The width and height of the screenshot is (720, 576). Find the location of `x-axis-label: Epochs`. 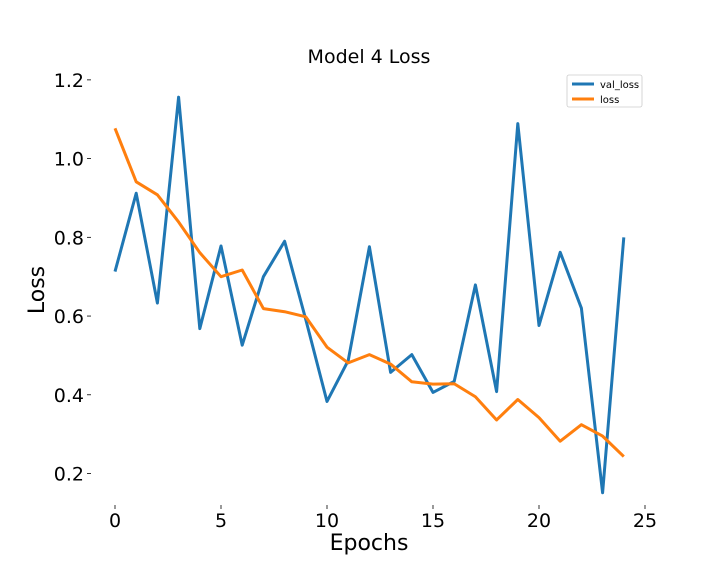

x-axis-label: Epochs is located at coordinates (369, 543).